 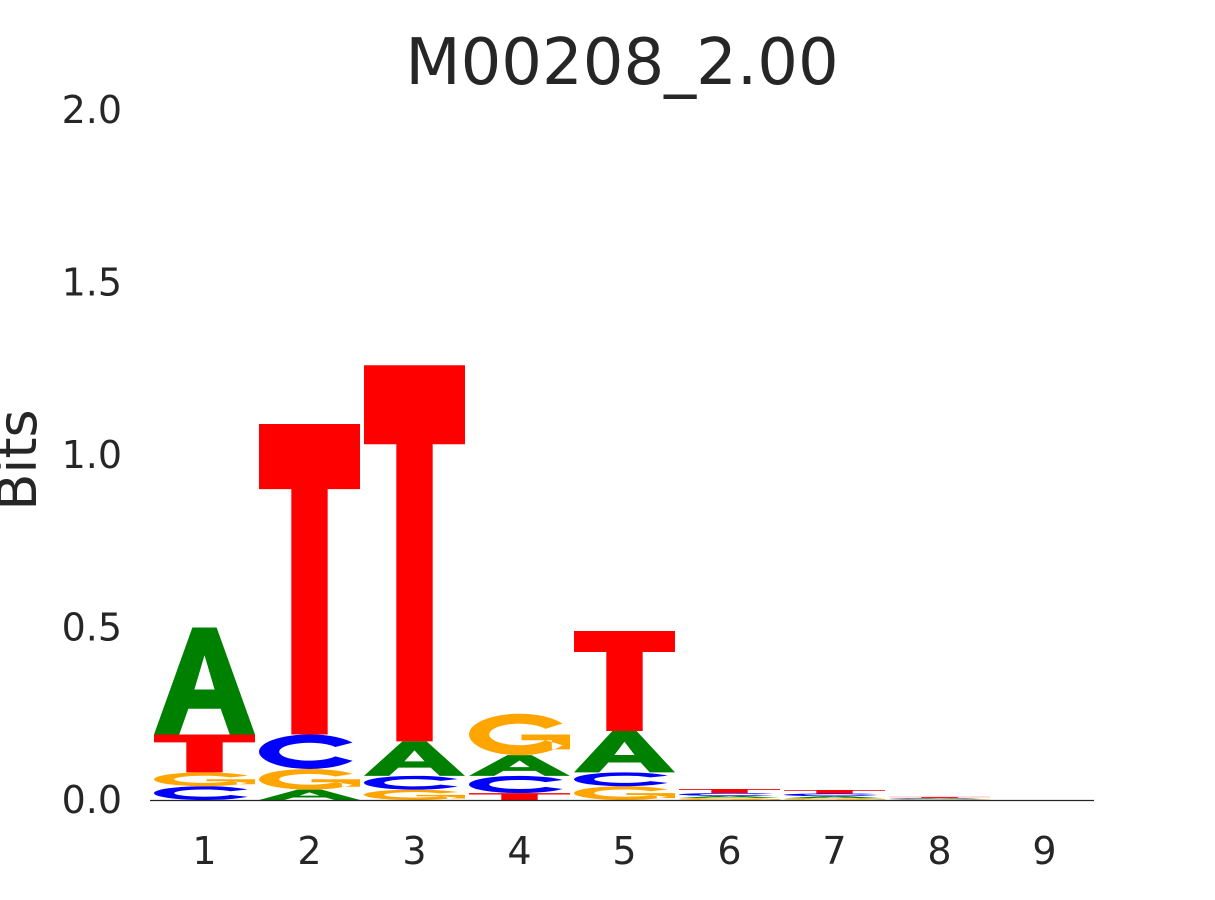 I want to click on chart-title: M00208_2.00, so click(x=621, y=63).